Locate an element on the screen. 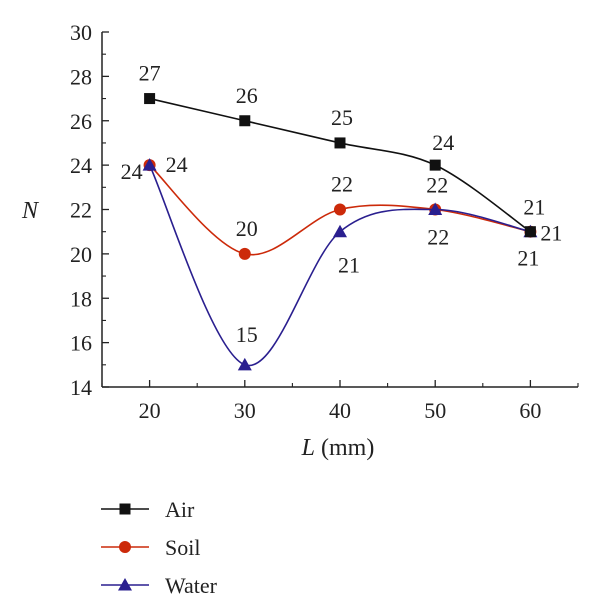 This screenshot has height=615, width=600. data-label-soil: 21 is located at coordinates (551, 233).